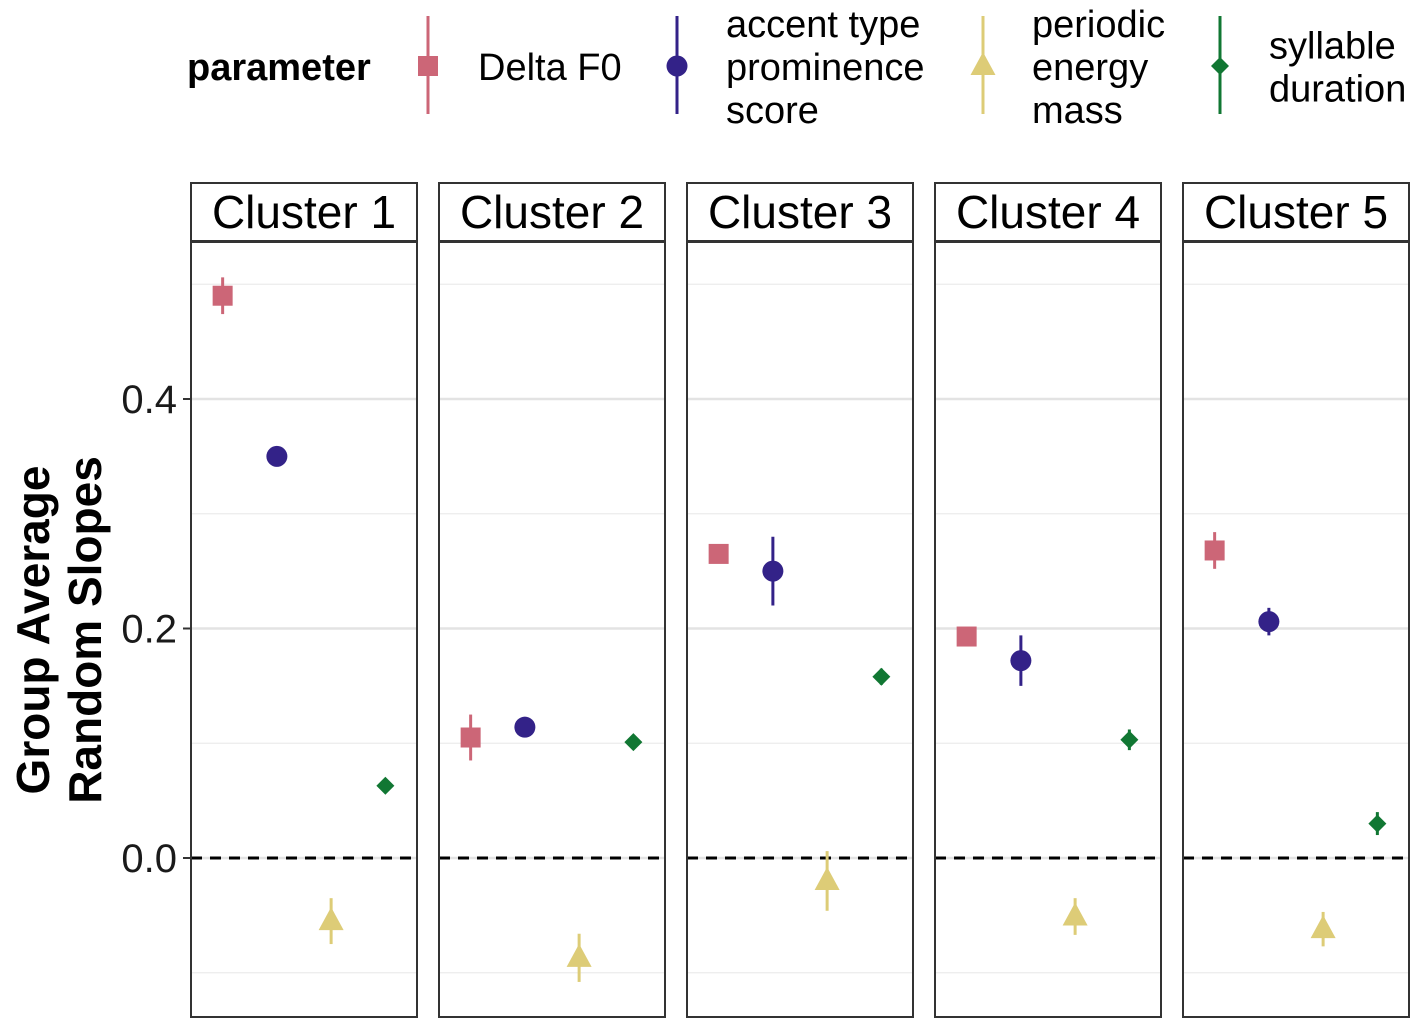  What do you see at coordinates (1332, 47) in the screenshot?
I see `legend-label: syllable` at bounding box center [1332, 47].